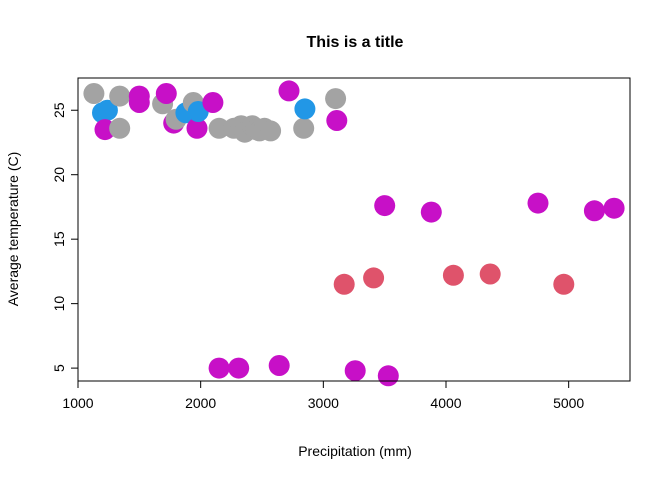 The width and height of the screenshot is (672, 480). What do you see at coordinates (355, 451) in the screenshot?
I see `x-axis-label: Precipitation (mm)` at bounding box center [355, 451].